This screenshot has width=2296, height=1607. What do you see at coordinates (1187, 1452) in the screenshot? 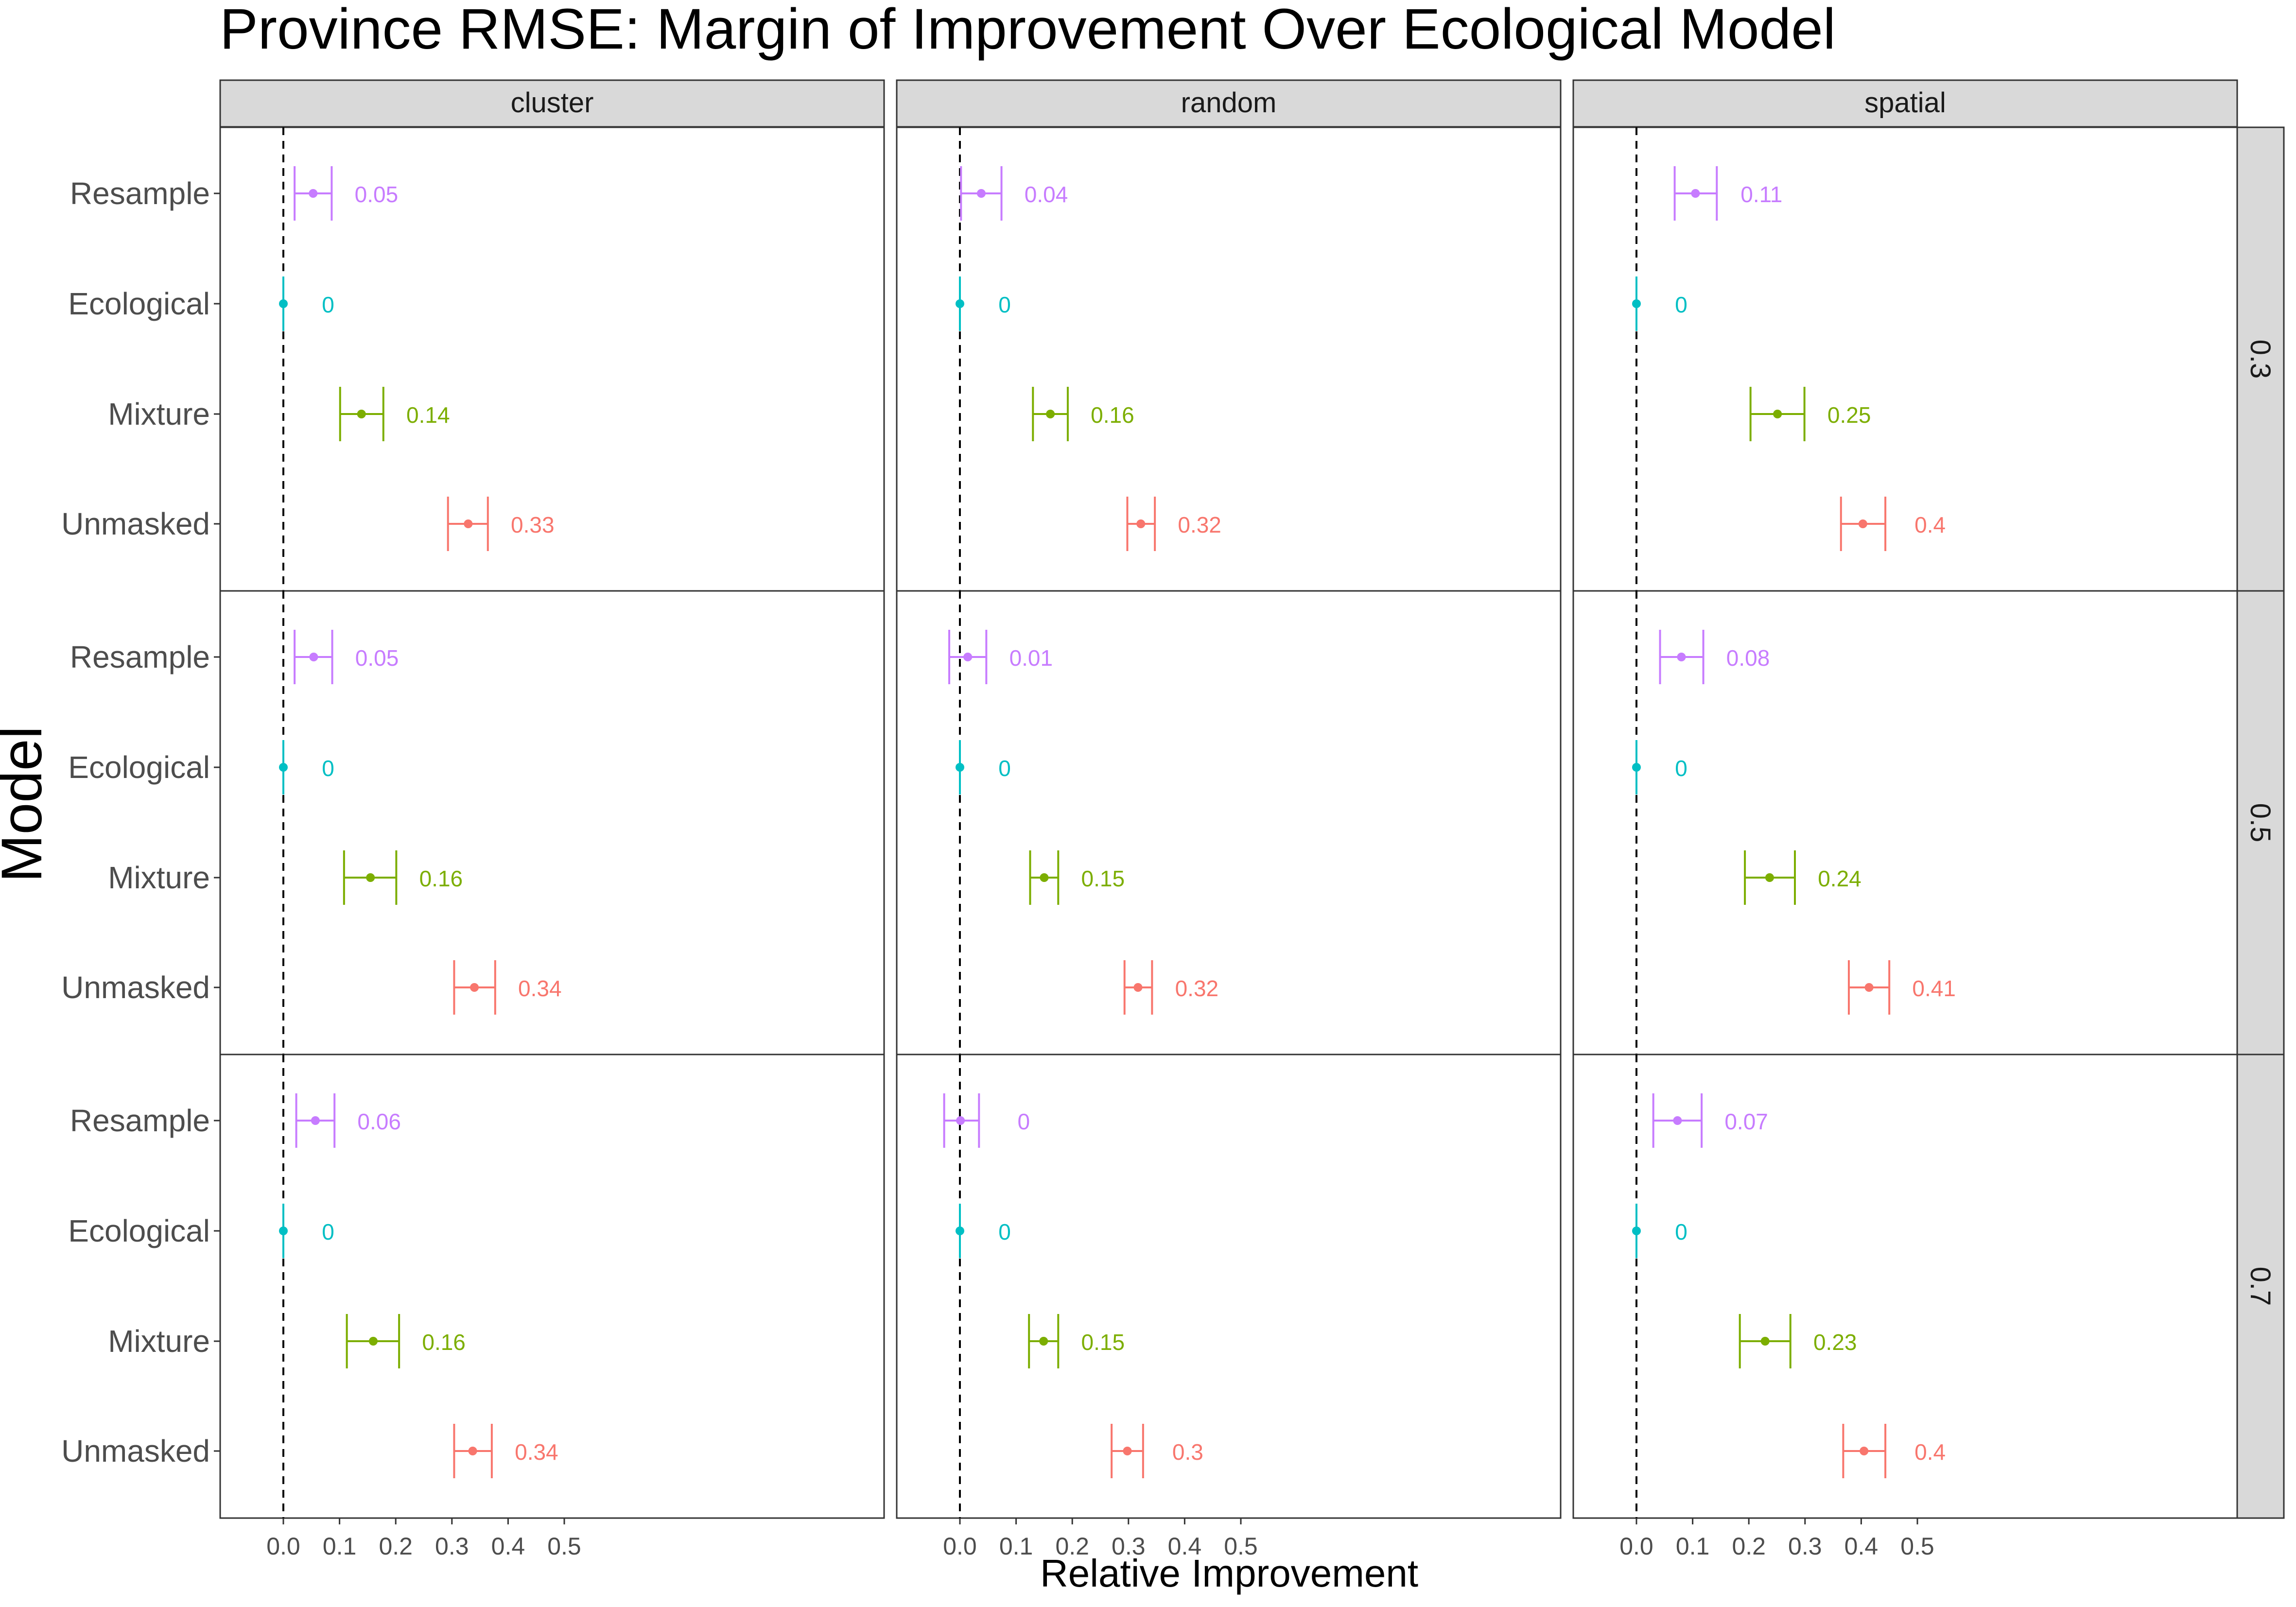
I see `data-label-unmasked: 0.3` at bounding box center [1187, 1452].